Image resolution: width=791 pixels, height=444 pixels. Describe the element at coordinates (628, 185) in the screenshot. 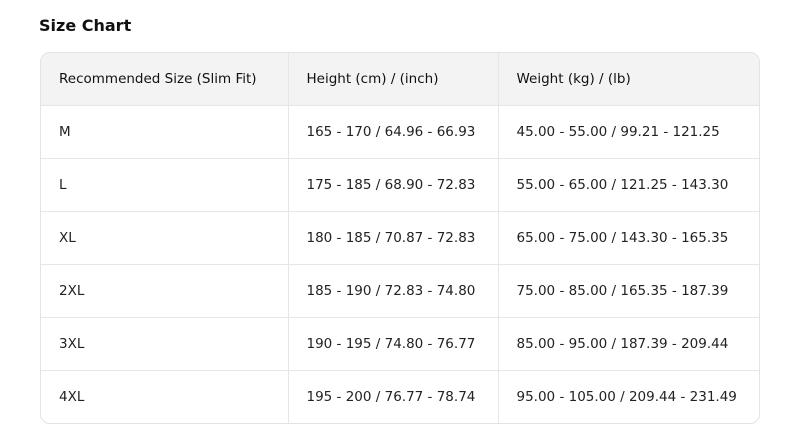

I see `weight-cell: 55.00 - 65.00 / 121.25 - 143.30` at that location.